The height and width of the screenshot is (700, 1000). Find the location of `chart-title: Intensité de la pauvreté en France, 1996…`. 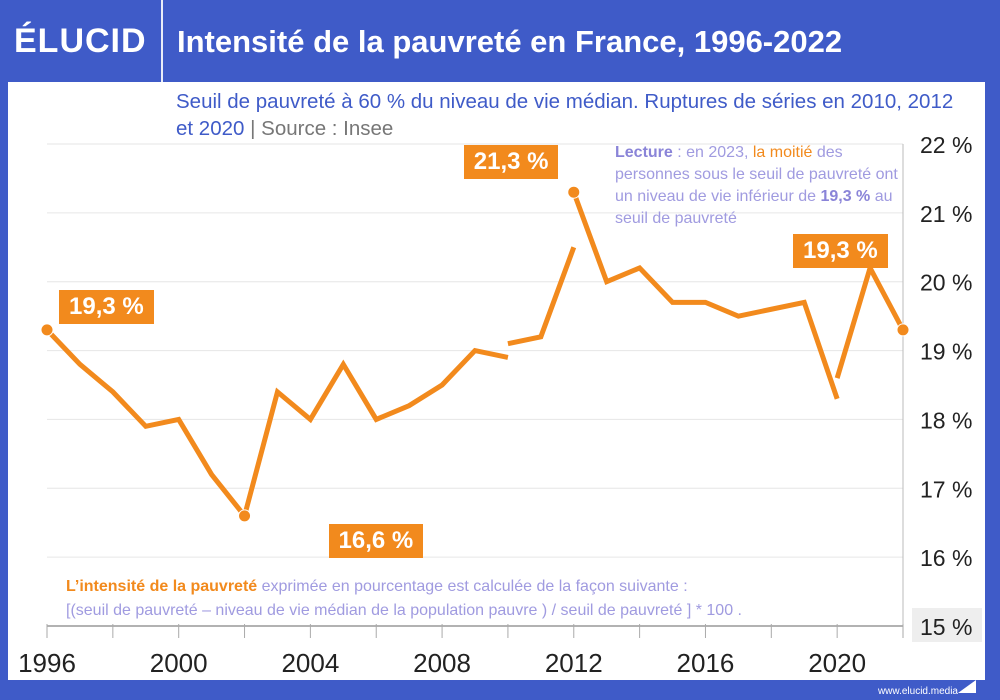

chart-title: Intensité de la pauvreté en France, 1996… is located at coordinates (510, 41).